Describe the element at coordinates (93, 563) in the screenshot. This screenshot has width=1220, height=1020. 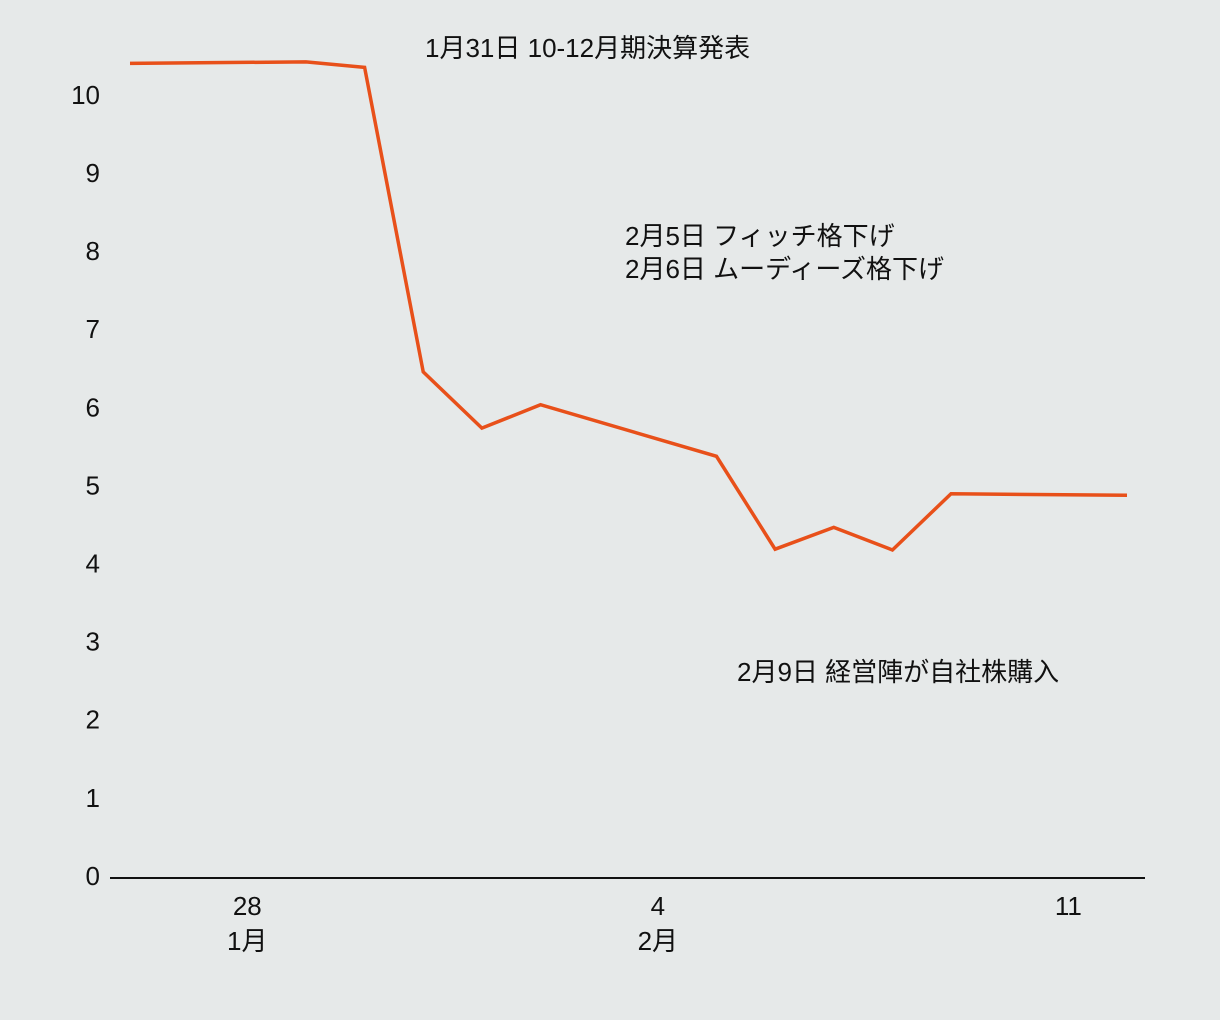
I see `y-tick-label: 4` at that location.